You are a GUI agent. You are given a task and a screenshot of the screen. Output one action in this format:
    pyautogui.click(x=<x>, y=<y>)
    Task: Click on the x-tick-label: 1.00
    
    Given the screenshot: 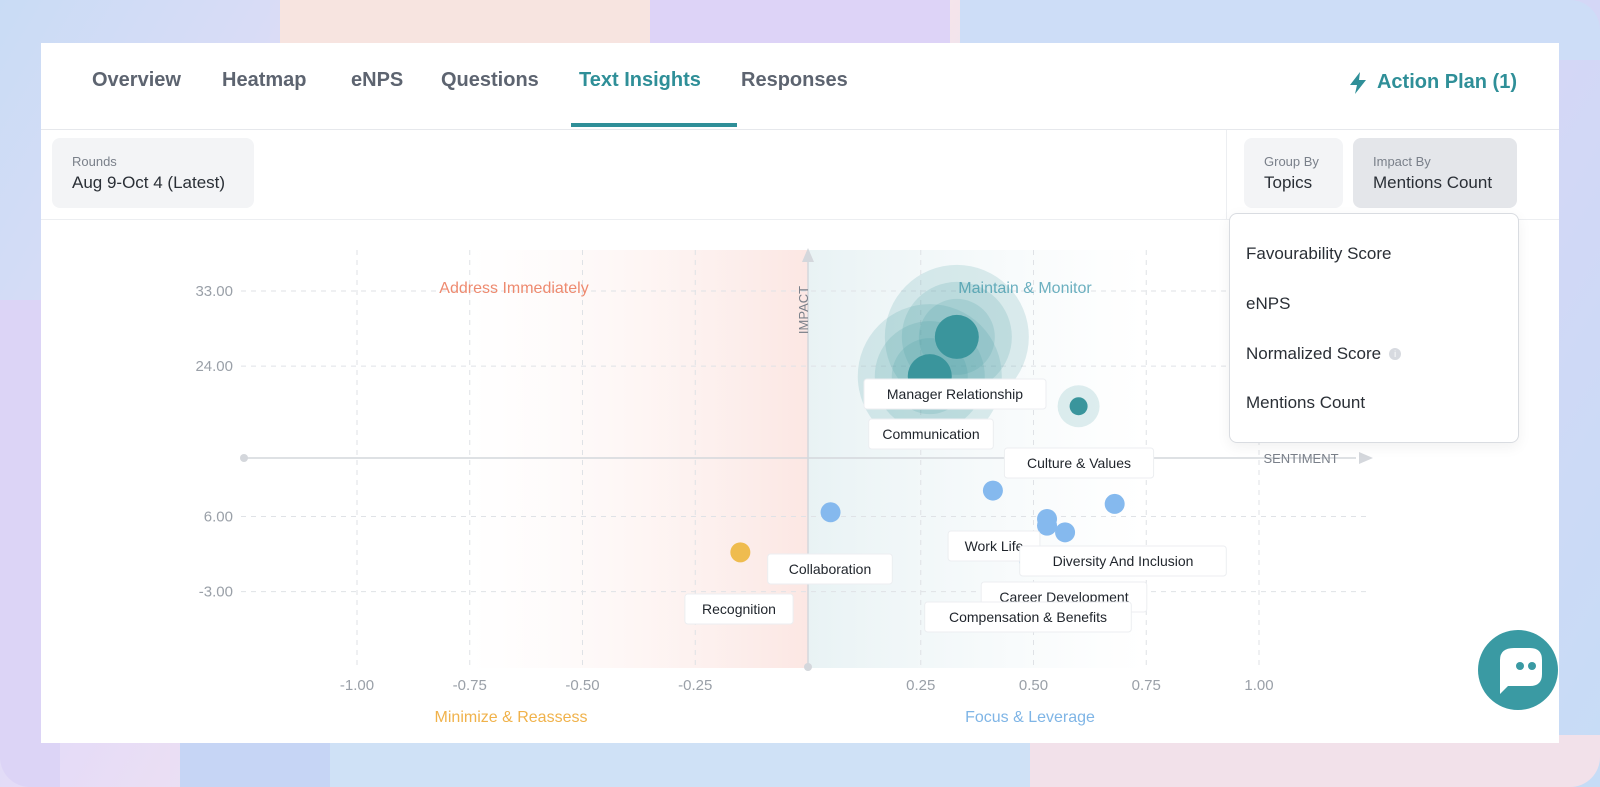 What is the action you would take?
    pyautogui.click(x=1258, y=685)
    